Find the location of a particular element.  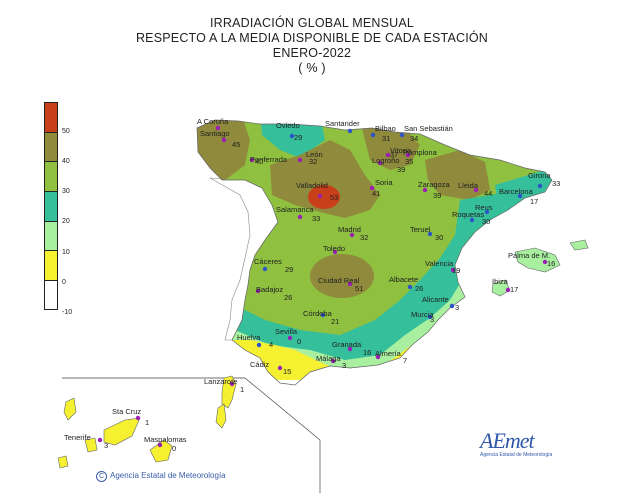

station-name: Lanzarote is located at coordinates (220, 381).